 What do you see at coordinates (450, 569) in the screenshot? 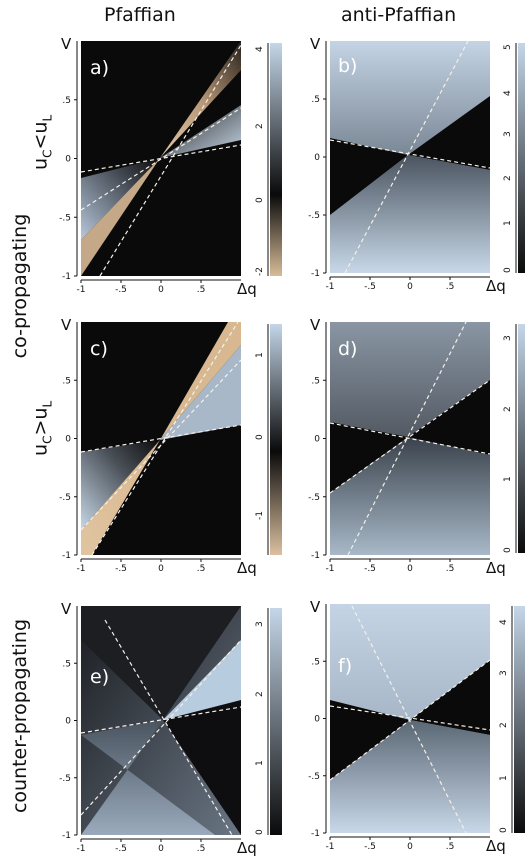
I see `panel-d-x-tick-label: .5` at bounding box center [450, 569].